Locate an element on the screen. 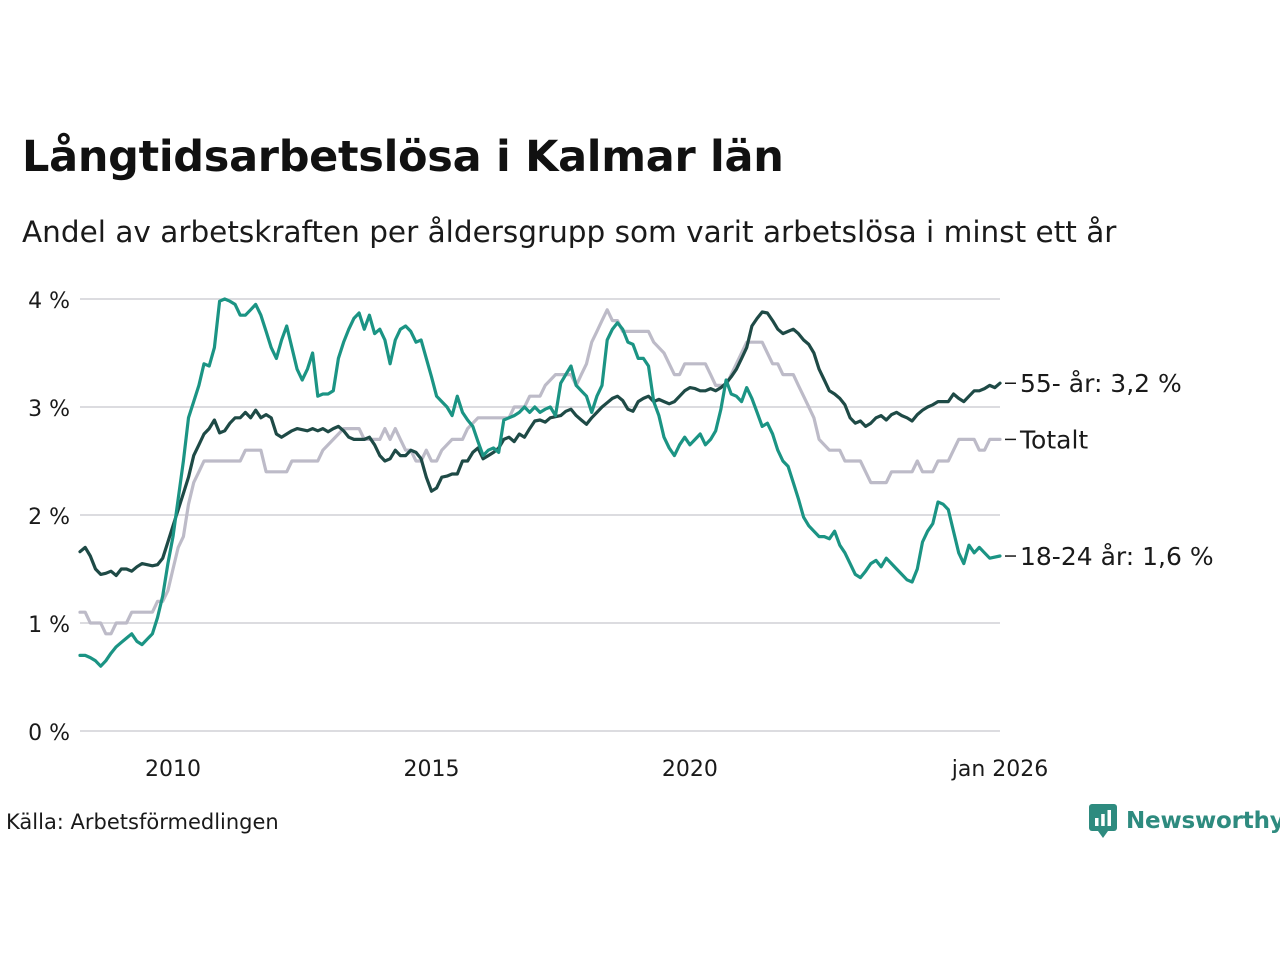 Image resolution: width=1280 pixels, height=960 pixels. y-tick-label: 2 % is located at coordinates (49, 517).